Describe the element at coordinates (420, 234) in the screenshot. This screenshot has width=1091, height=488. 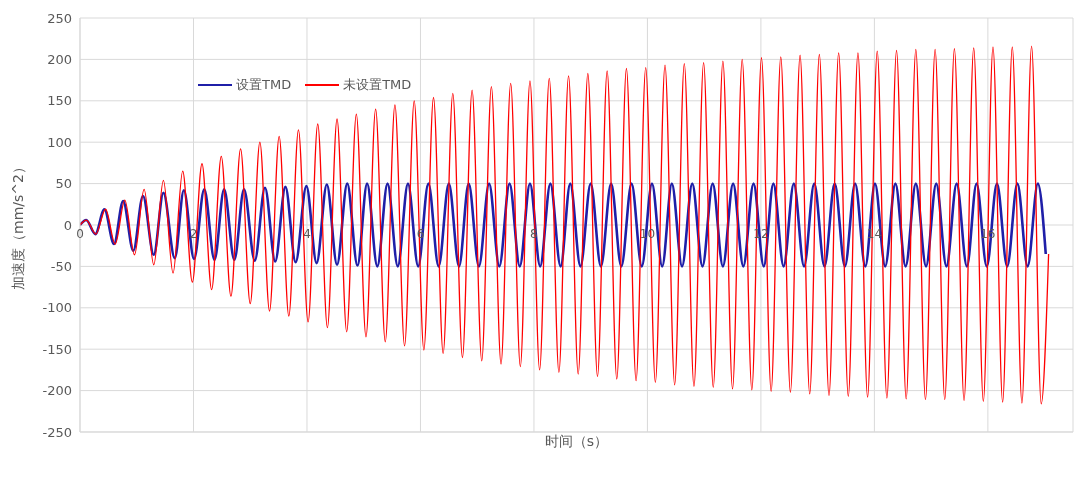
I see `x-tick-label: 6` at that location.